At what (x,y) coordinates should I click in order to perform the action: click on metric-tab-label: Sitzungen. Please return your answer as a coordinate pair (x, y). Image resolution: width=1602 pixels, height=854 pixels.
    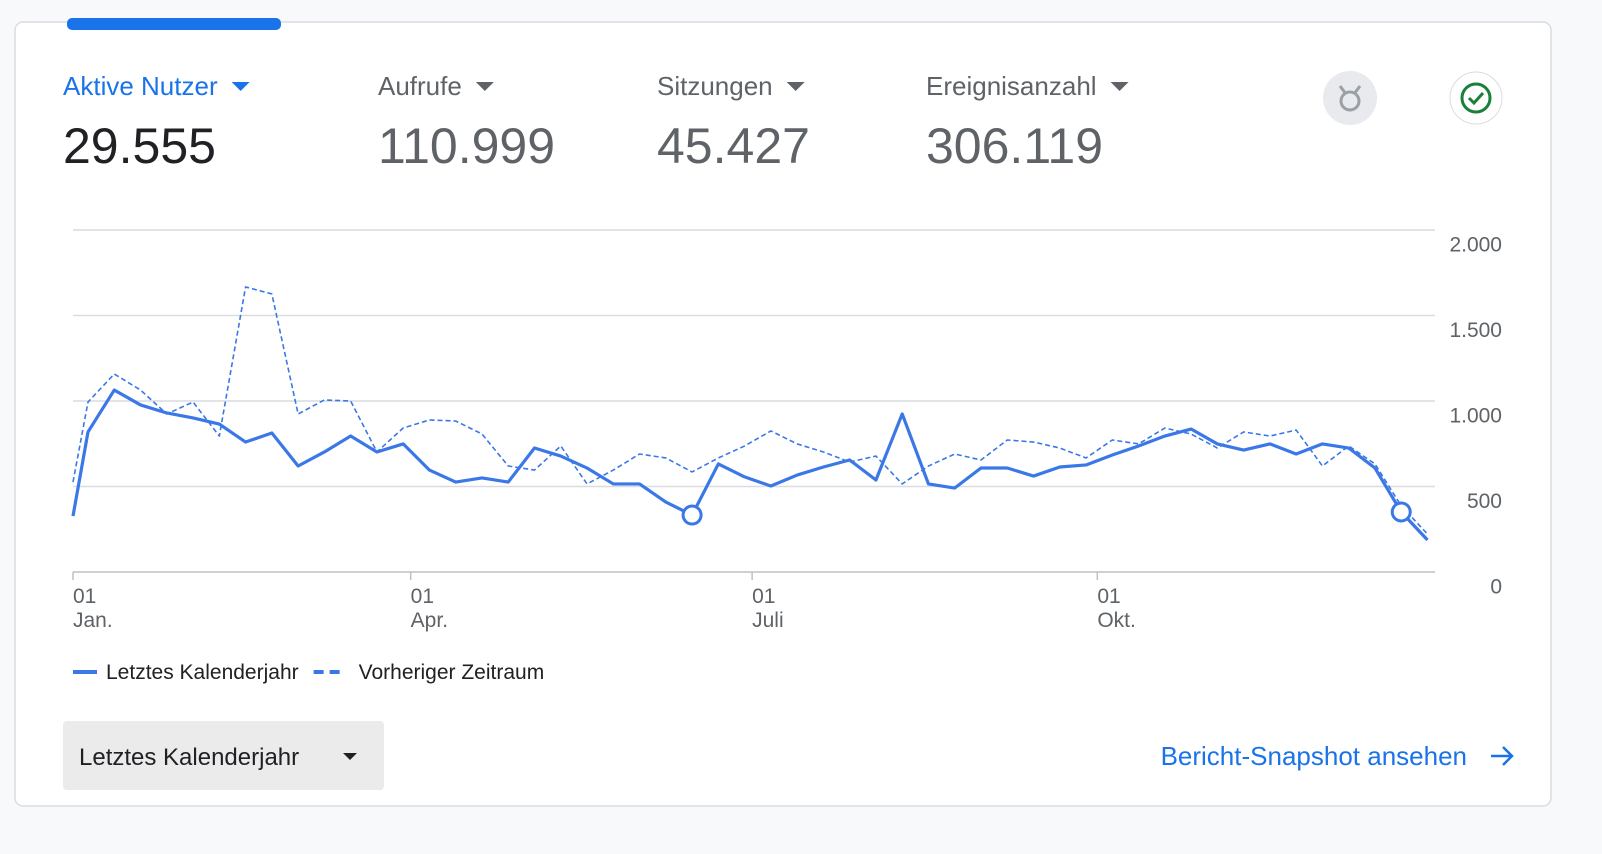
    Looking at the image, I should click on (715, 86).